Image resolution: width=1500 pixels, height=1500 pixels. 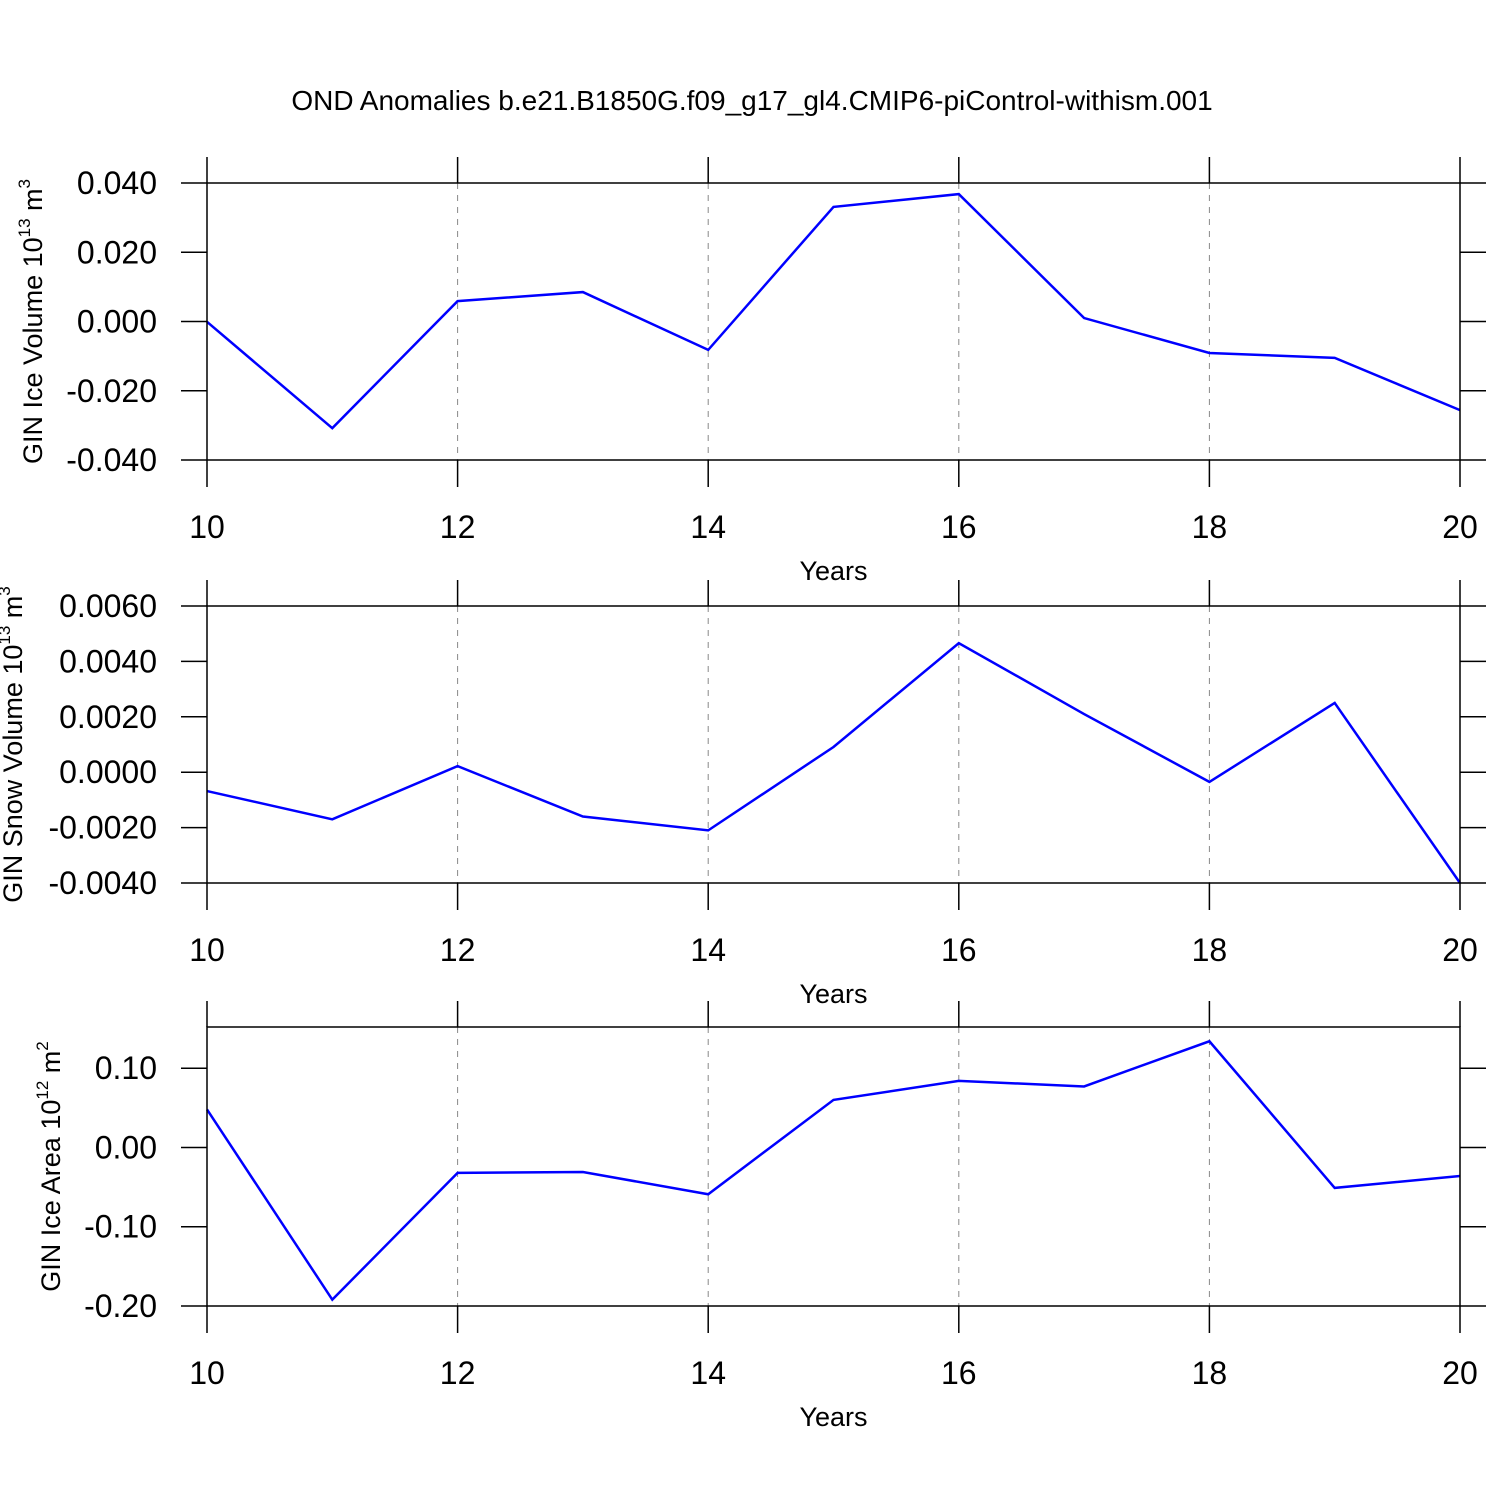 I want to click on y-tick-label: 0.0020, so click(x=108, y=717).